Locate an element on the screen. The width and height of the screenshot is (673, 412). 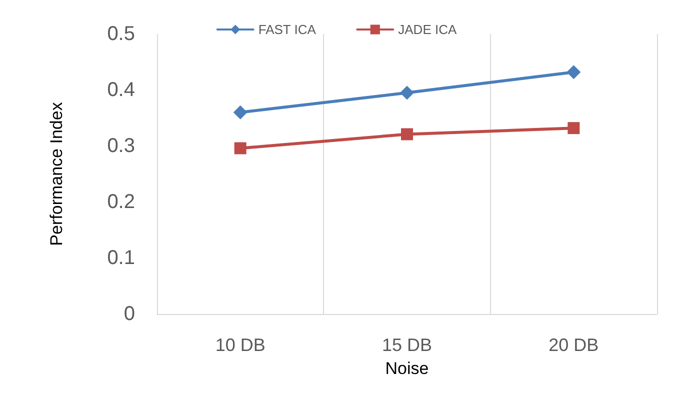
y-tick-label: 0.3 is located at coordinates (121, 146).